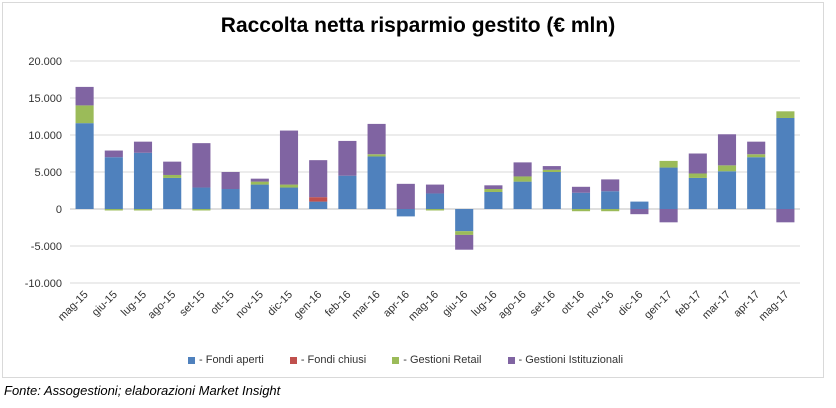 This screenshot has width=836, height=408. What do you see at coordinates (455, 304) in the screenshot?
I see `x-tick-label: giu-16` at bounding box center [455, 304].